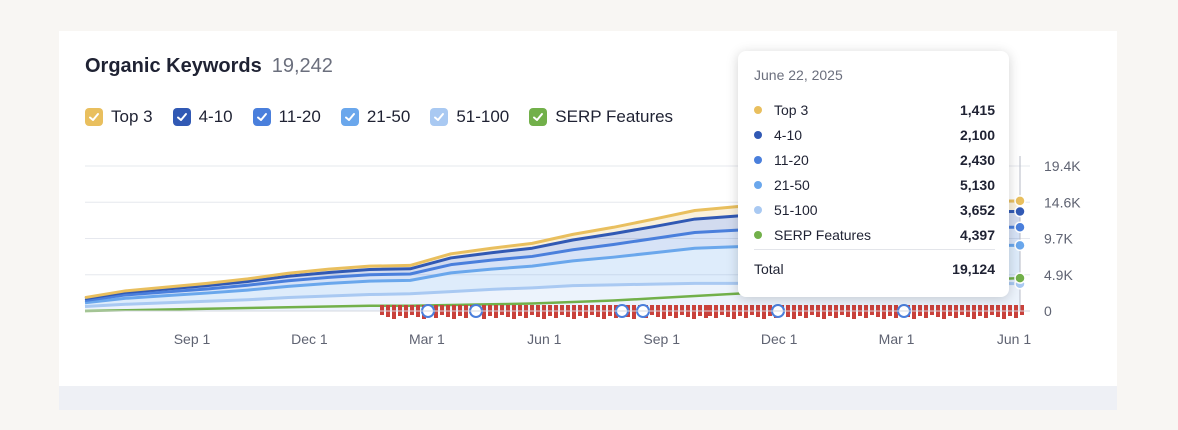 Image resolution: width=1178 pixels, height=430 pixels. Describe the element at coordinates (769, 269) in the screenshot. I see `tooltip-total-label: Total` at that location.